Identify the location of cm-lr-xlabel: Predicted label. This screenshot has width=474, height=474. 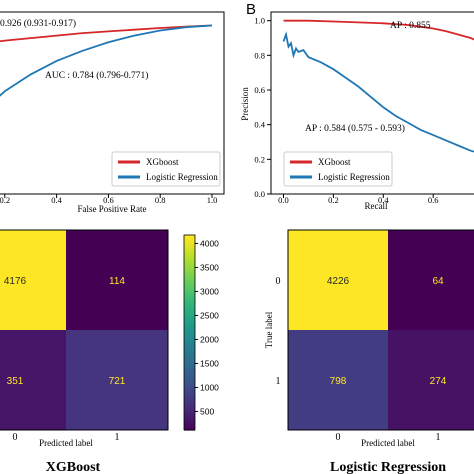
(388, 443).